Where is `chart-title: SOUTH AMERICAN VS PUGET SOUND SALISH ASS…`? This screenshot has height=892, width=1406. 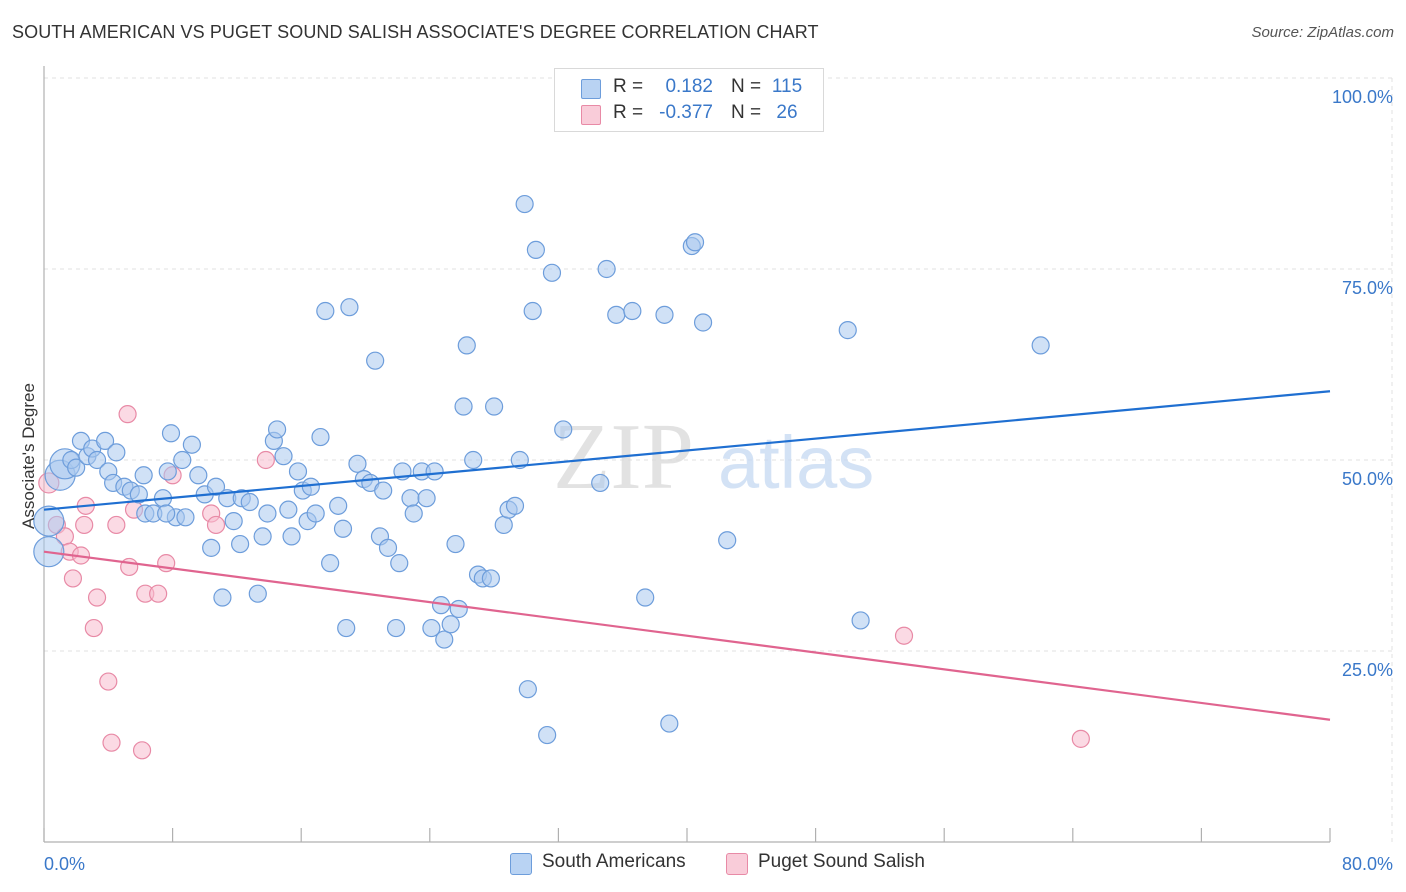
chart-title: SOUTH AMERICAN VS PUGET SOUND SALISH ASS… is located at coordinates (415, 32).